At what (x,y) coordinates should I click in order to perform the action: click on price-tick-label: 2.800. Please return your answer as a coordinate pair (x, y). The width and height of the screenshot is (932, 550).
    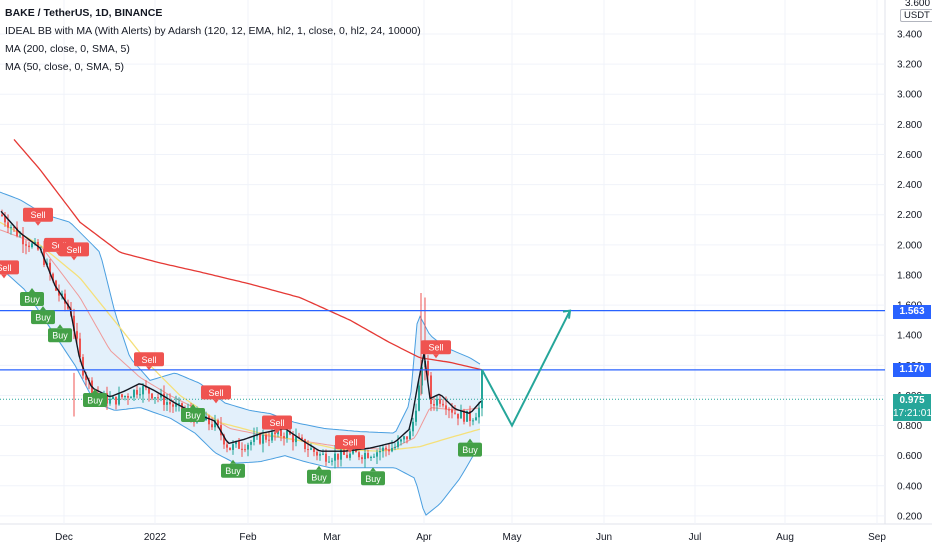
    Looking at the image, I should click on (909, 125).